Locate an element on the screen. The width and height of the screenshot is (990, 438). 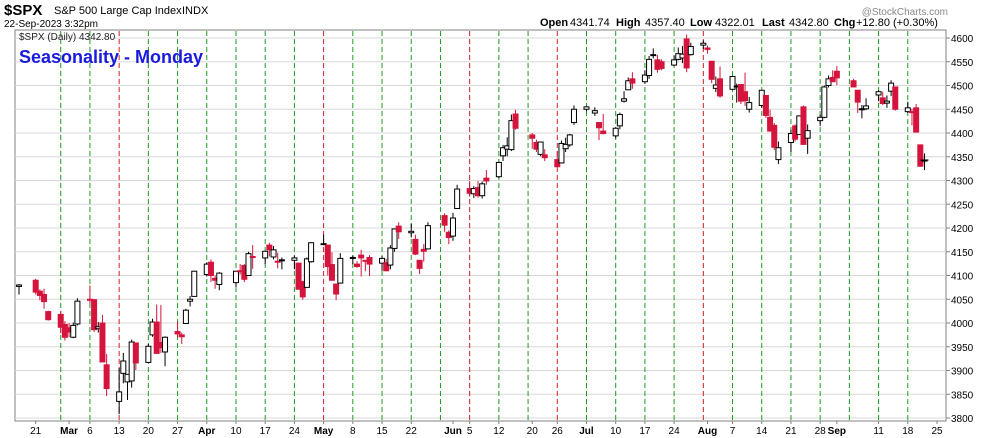
y-tick-label: 4350 is located at coordinates (962, 158).